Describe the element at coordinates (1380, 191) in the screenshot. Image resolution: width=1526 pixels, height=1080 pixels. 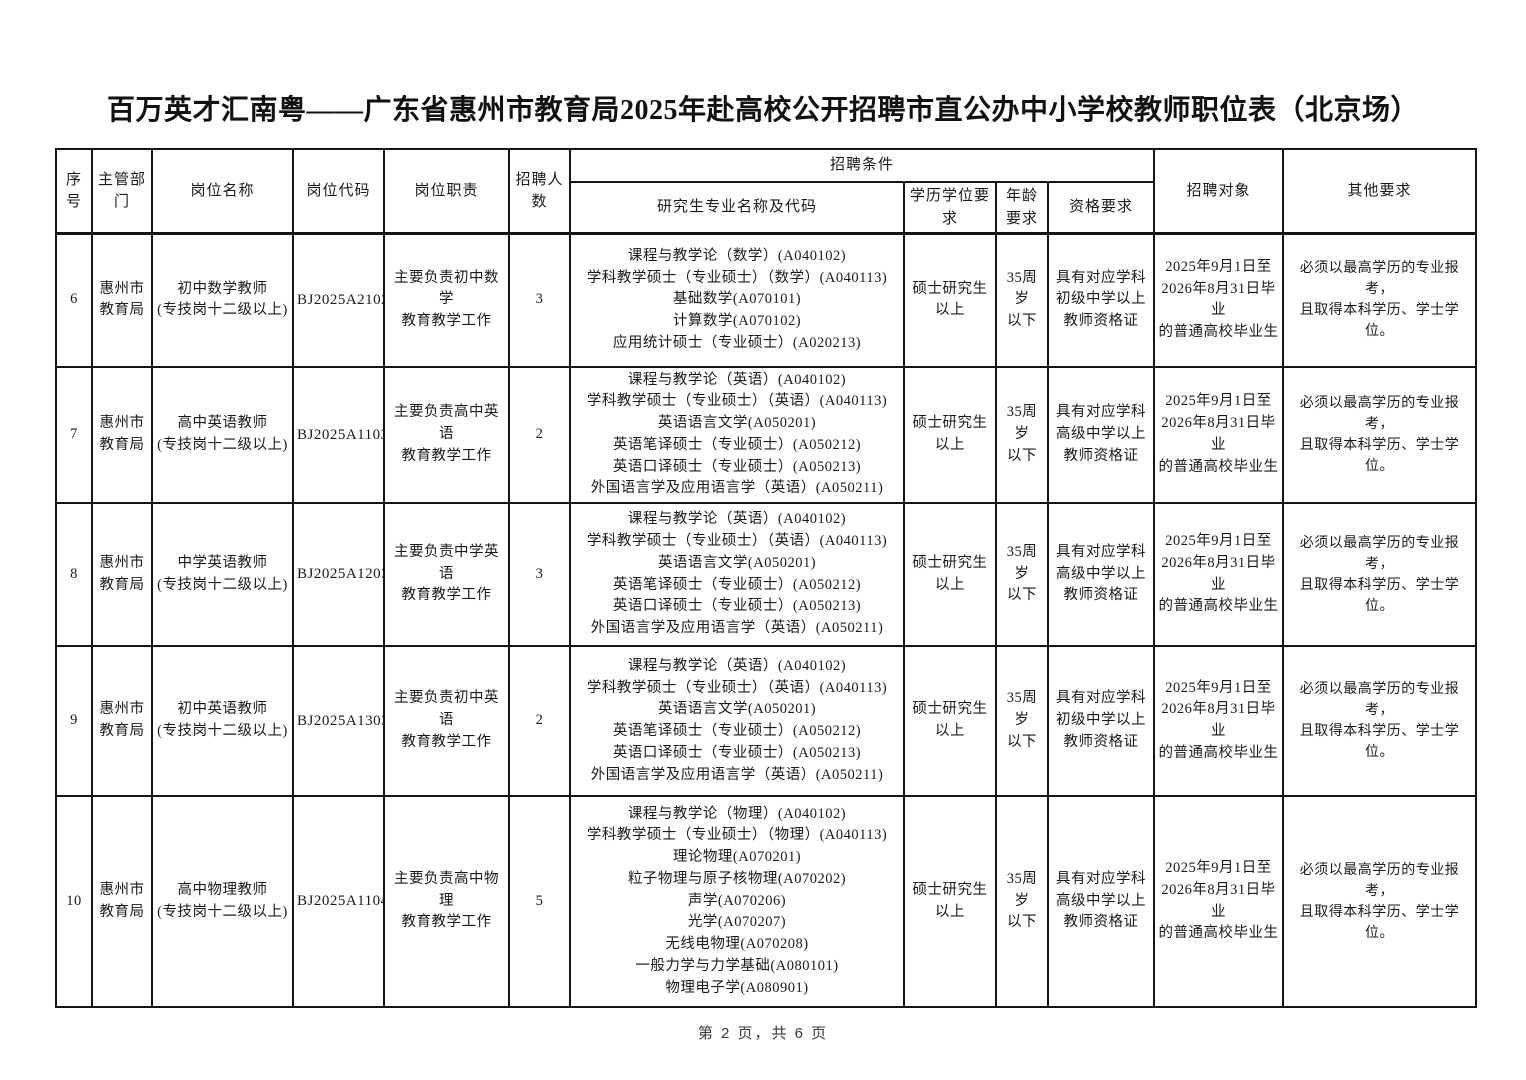
I see `header-other: 其他要求` at that location.